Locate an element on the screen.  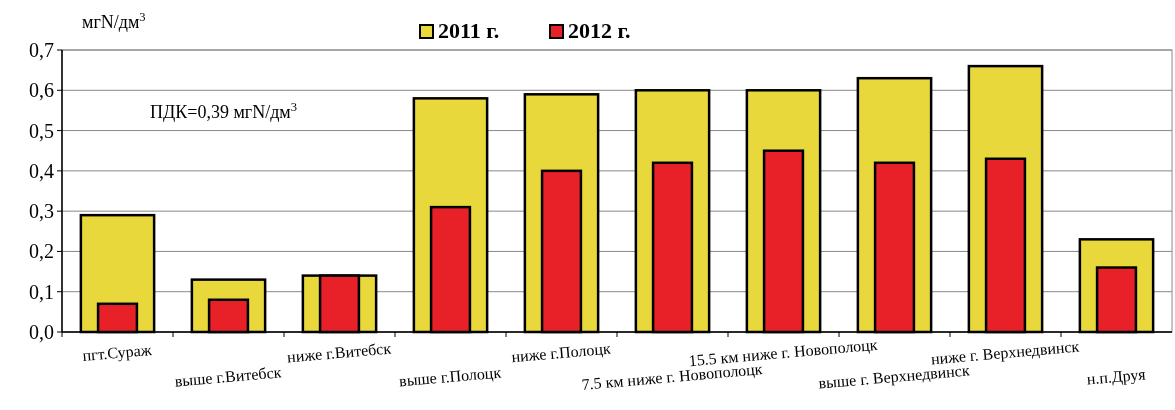
x-tick-label: н.п.Друя is located at coordinates (1116, 377).